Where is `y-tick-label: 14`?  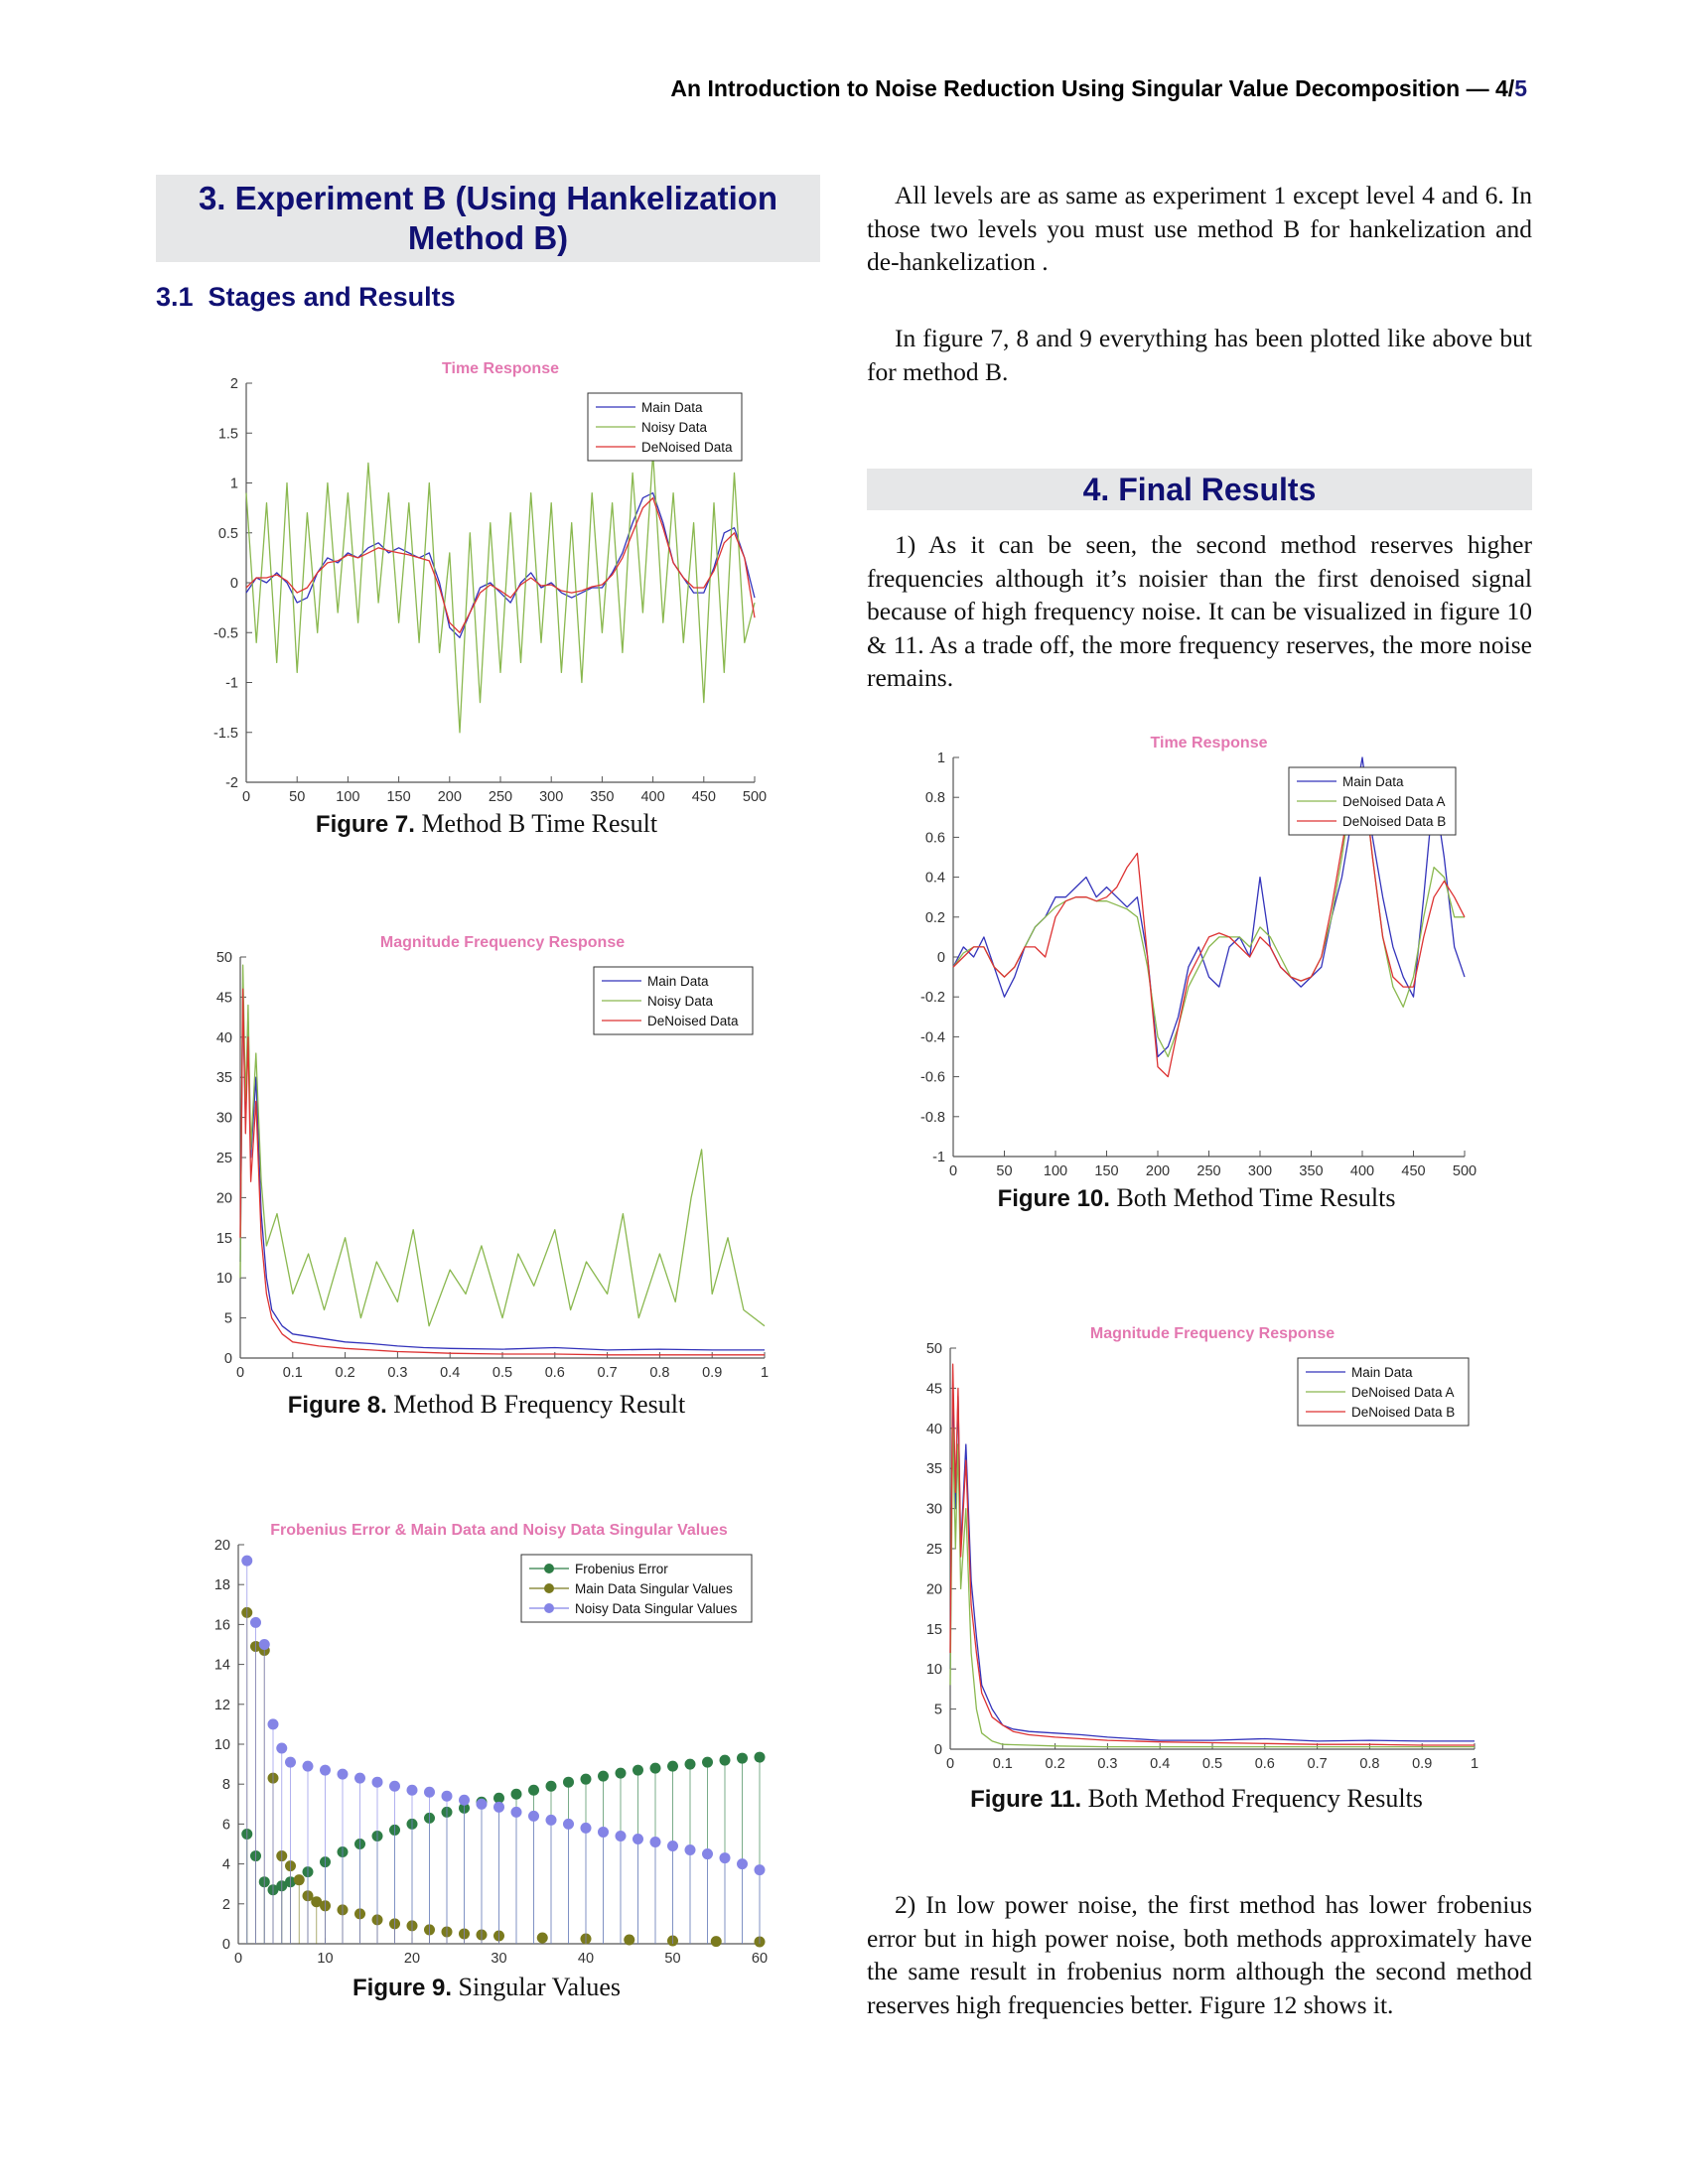 y-tick-label: 14 is located at coordinates (222, 1666).